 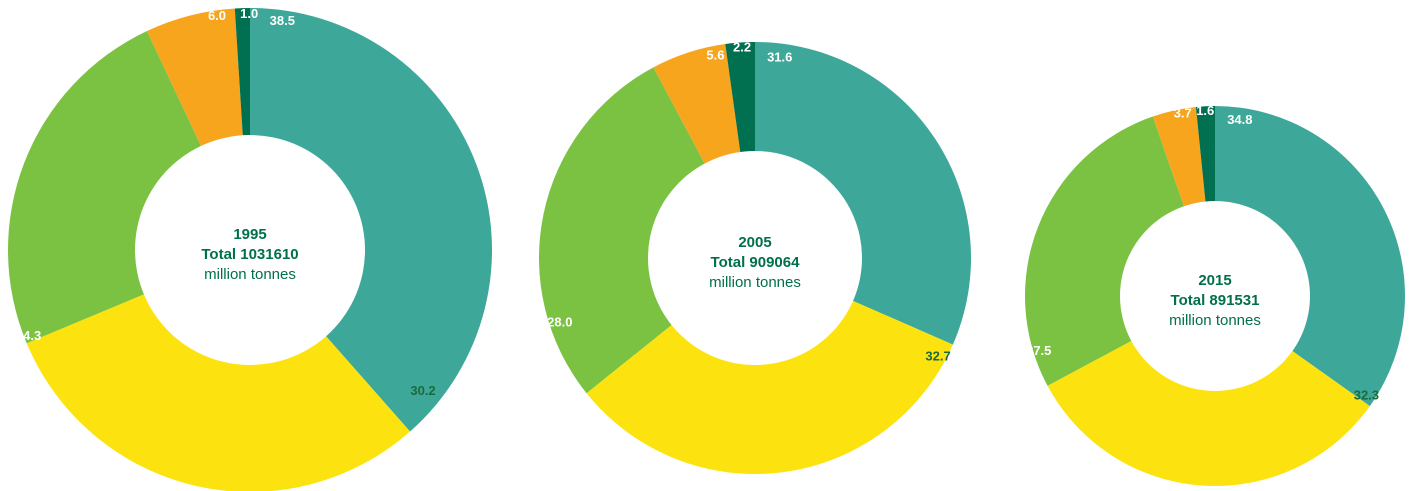 I want to click on slice-label-1995-3: 24.3, so click(x=28, y=335).